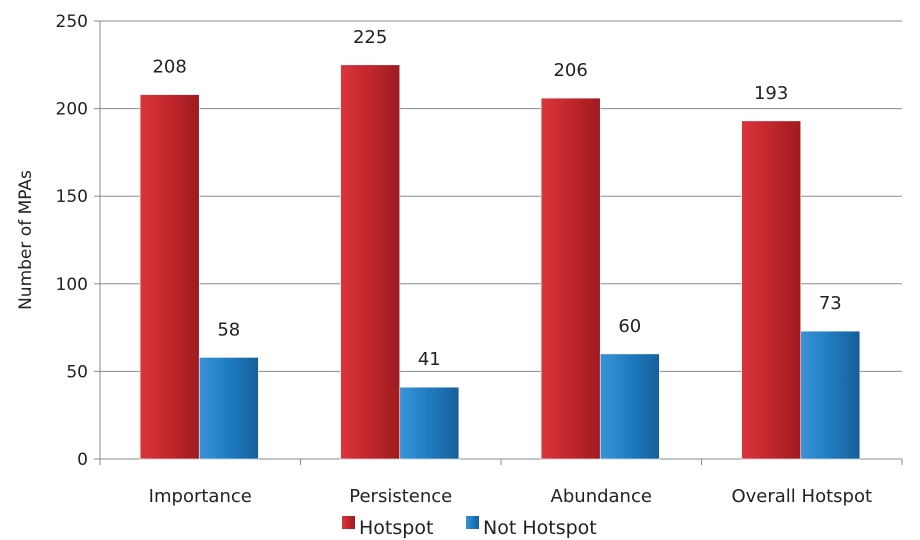  I want to click on category-label: Abundance, so click(601, 496).